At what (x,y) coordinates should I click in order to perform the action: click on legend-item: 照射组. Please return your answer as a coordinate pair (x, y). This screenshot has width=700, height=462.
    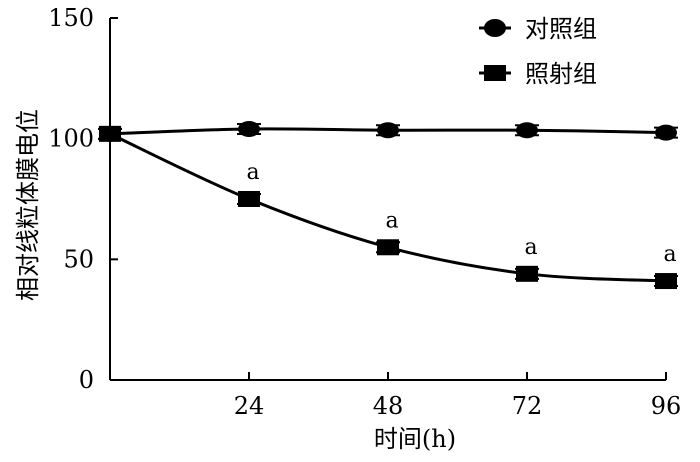
    Looking at the image, I should click on (538, 74).